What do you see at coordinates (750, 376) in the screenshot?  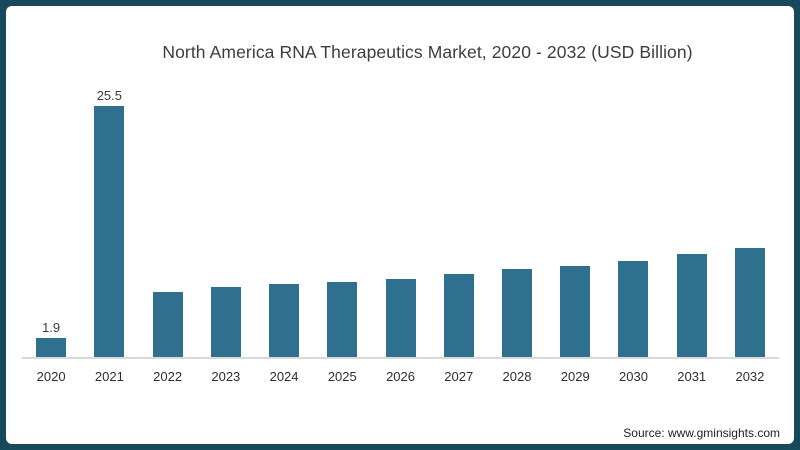 I see `x-axis-tick-label: 2032` at bounding box center [750, 376].